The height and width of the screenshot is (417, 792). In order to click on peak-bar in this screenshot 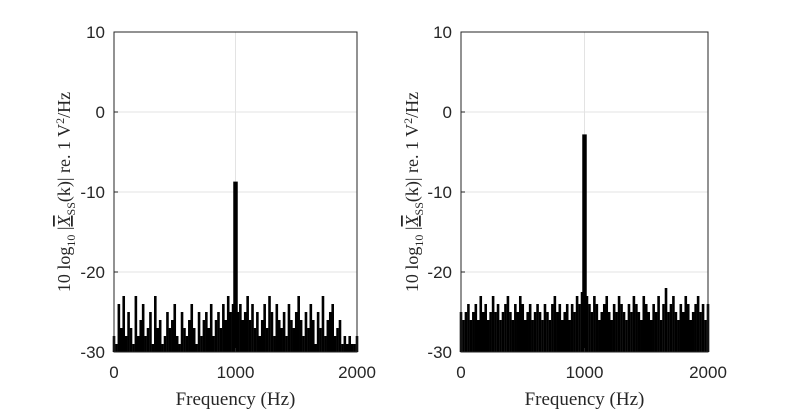, I will do `click(584, 243)`.